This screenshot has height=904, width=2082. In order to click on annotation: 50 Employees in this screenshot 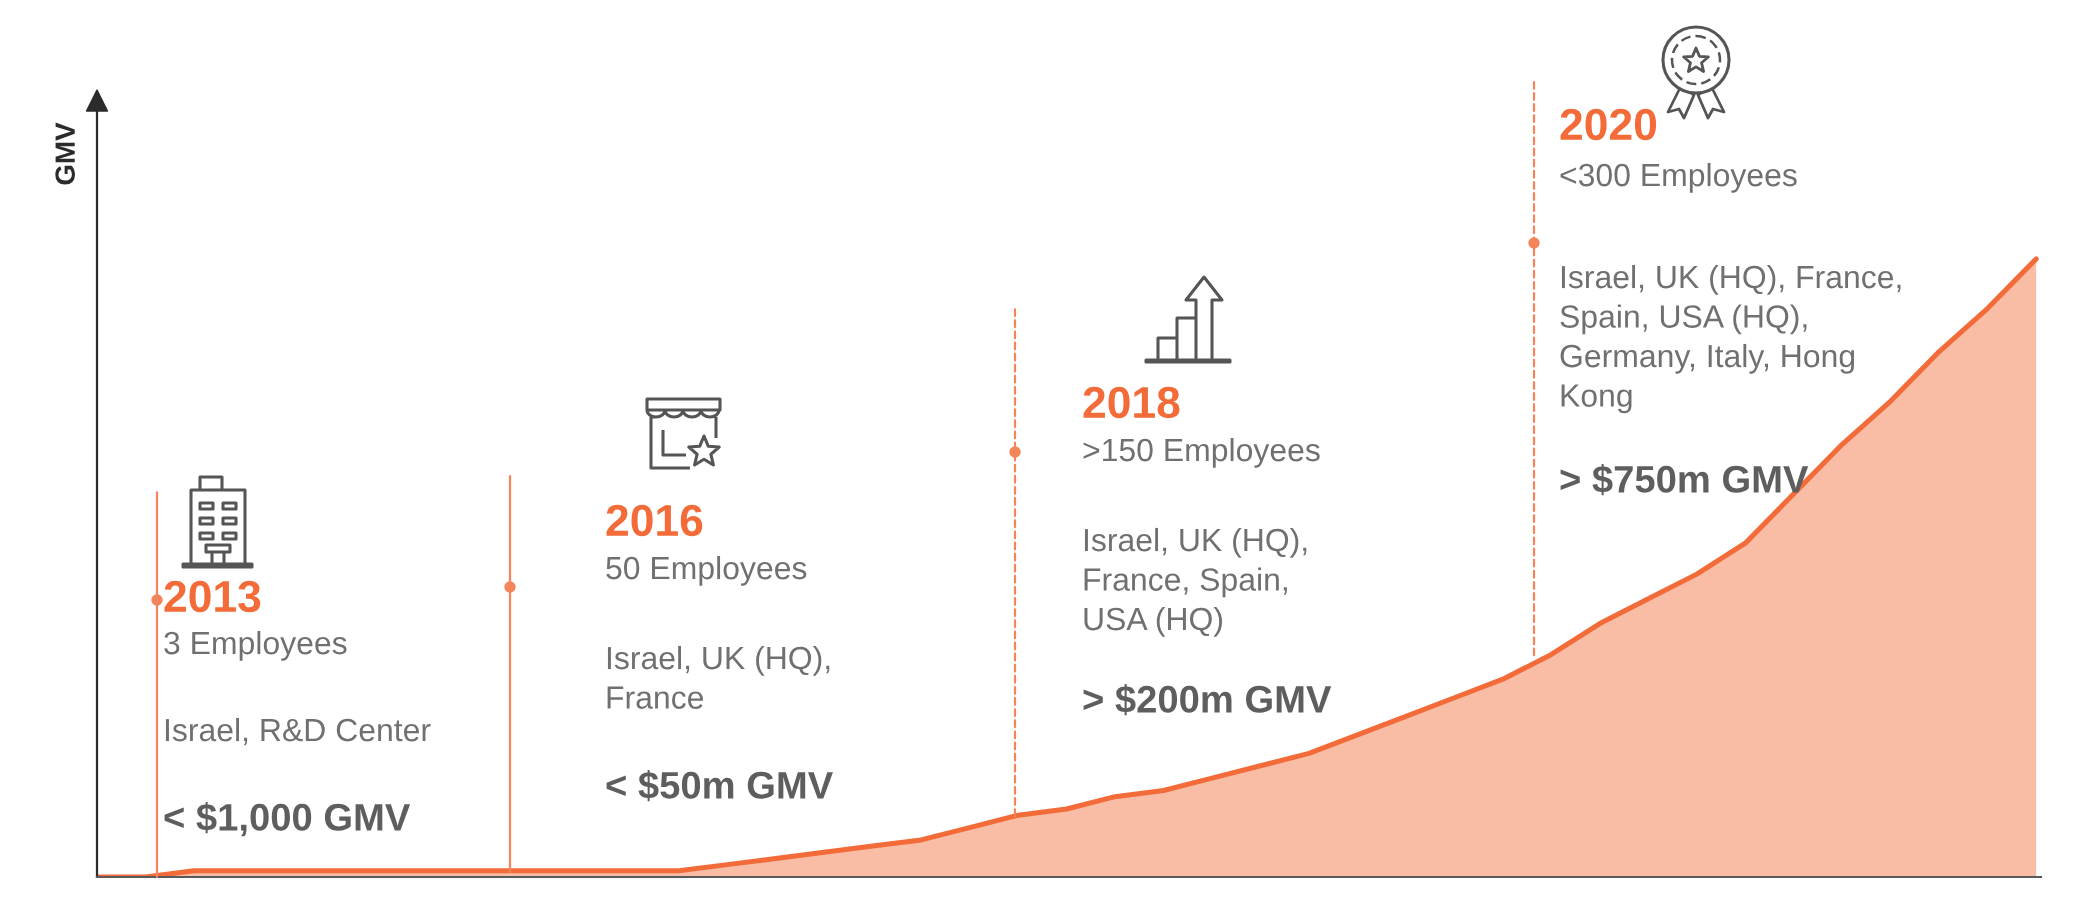, I will do `click(706, 570)`.